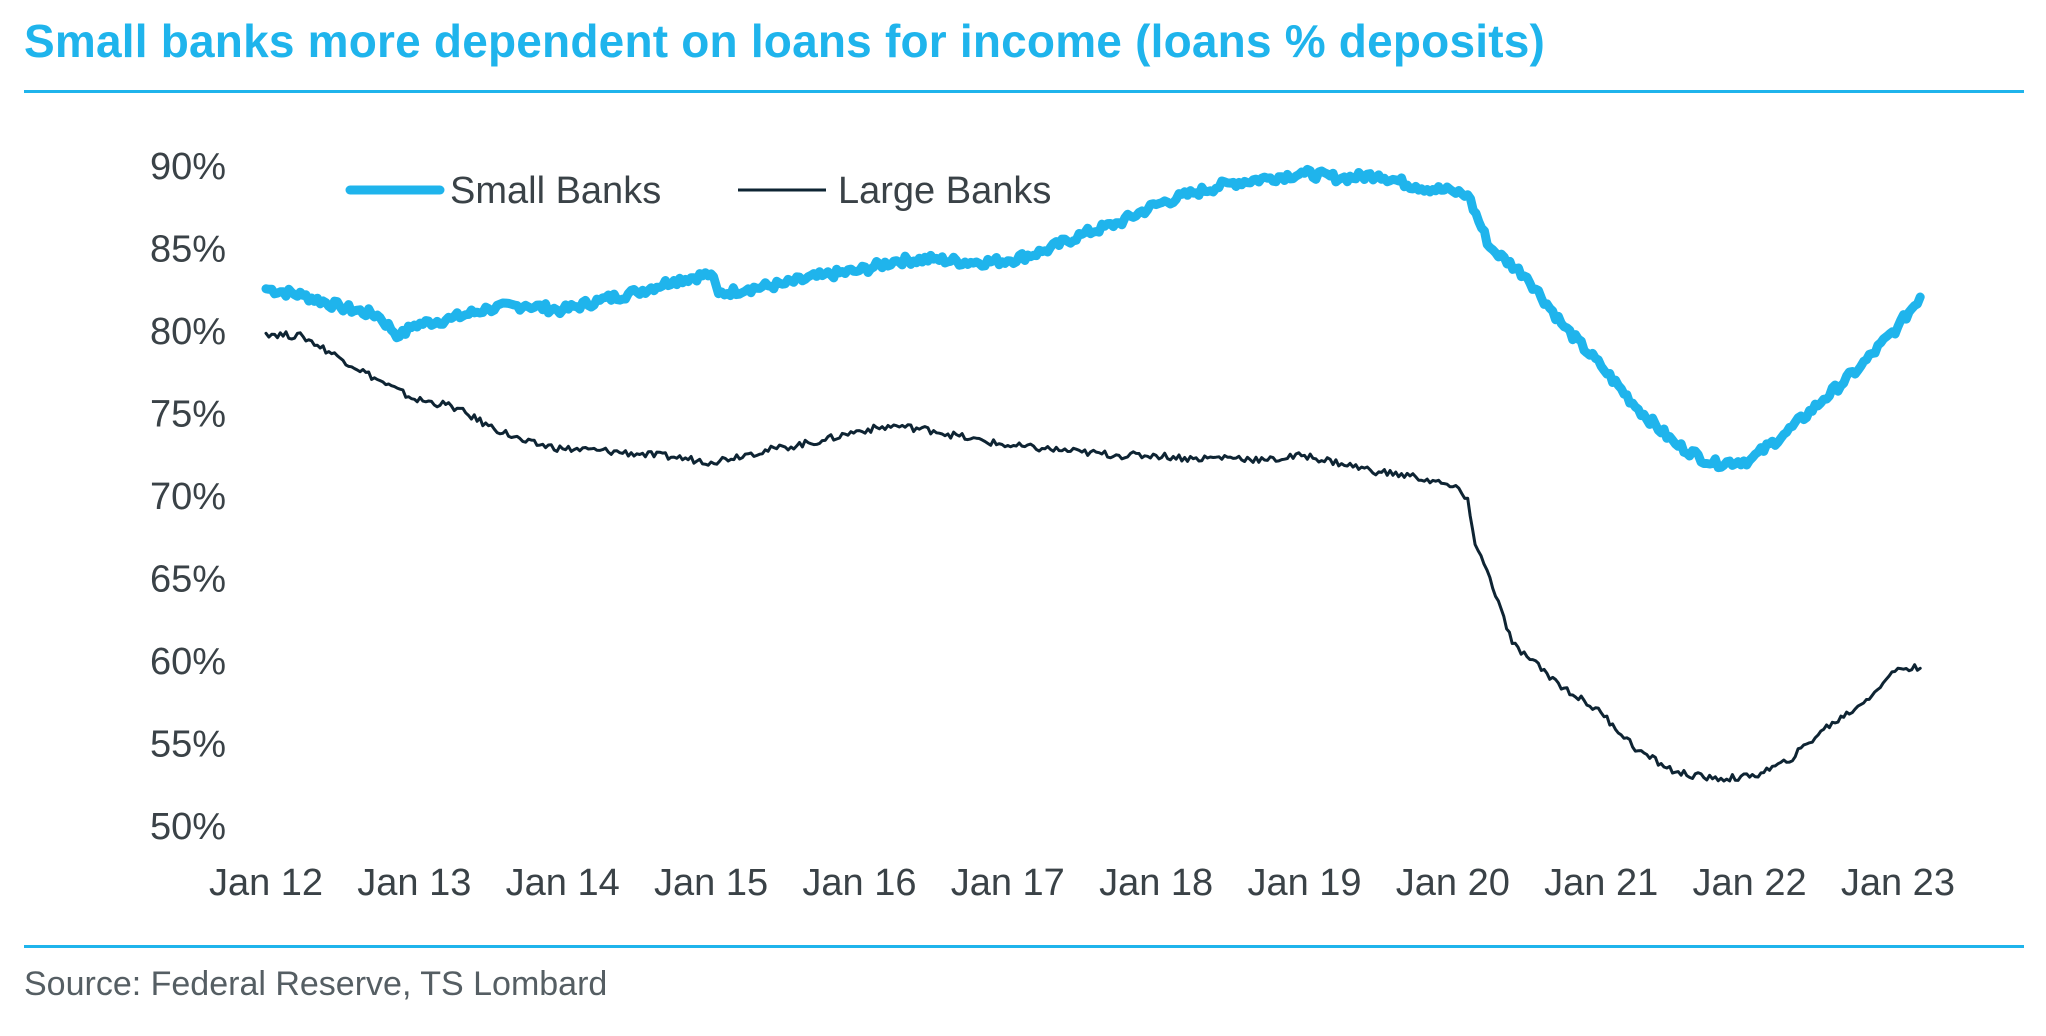 This screenshot has width=2046, height=1036. What do you see at coordinates (563, 883) in the screenshot?
I see `x-tick-label: Jan 14` at bounding box center [563, 883].